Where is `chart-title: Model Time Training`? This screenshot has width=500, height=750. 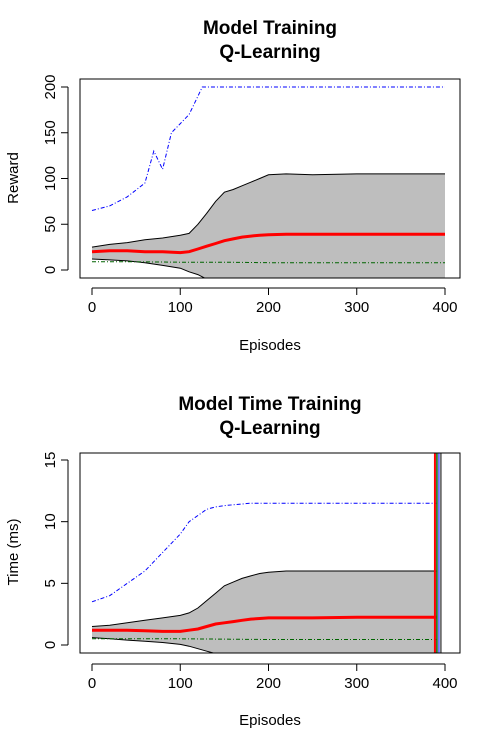
chart-title: Model Time Training is located at coordinates (269, 404).